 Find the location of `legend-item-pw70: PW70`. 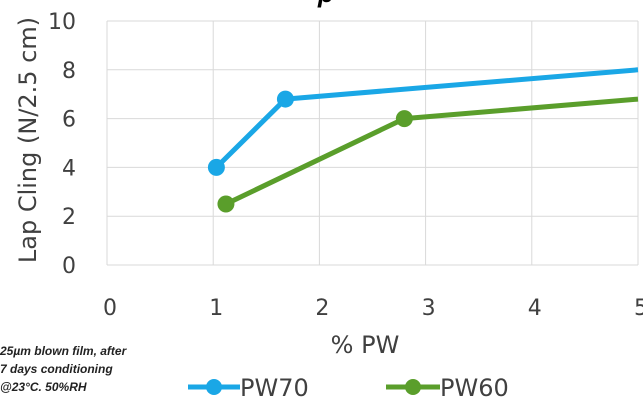

legend-item-pw70: PW70 is located at coordinates (248, 388).